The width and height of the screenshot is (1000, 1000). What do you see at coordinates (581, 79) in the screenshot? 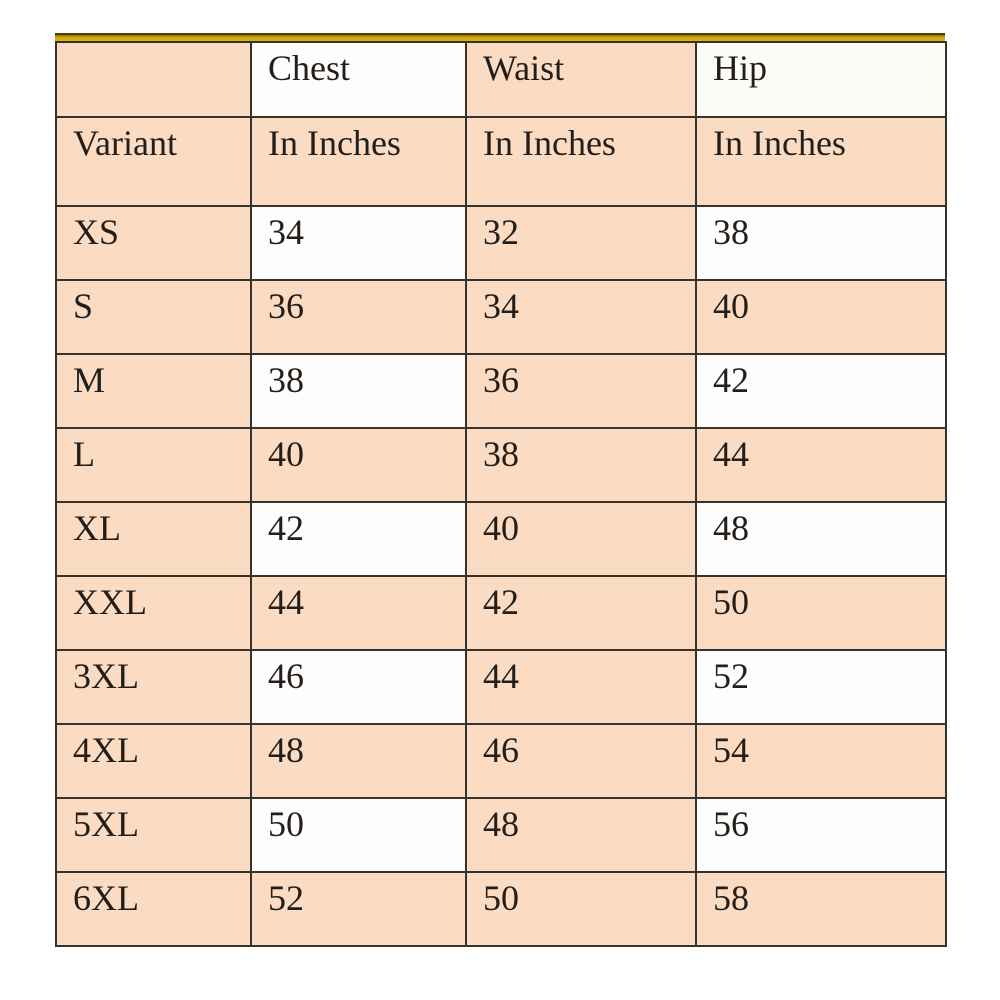
I see `header-waist: Waist` at bounding box center [581, 79].